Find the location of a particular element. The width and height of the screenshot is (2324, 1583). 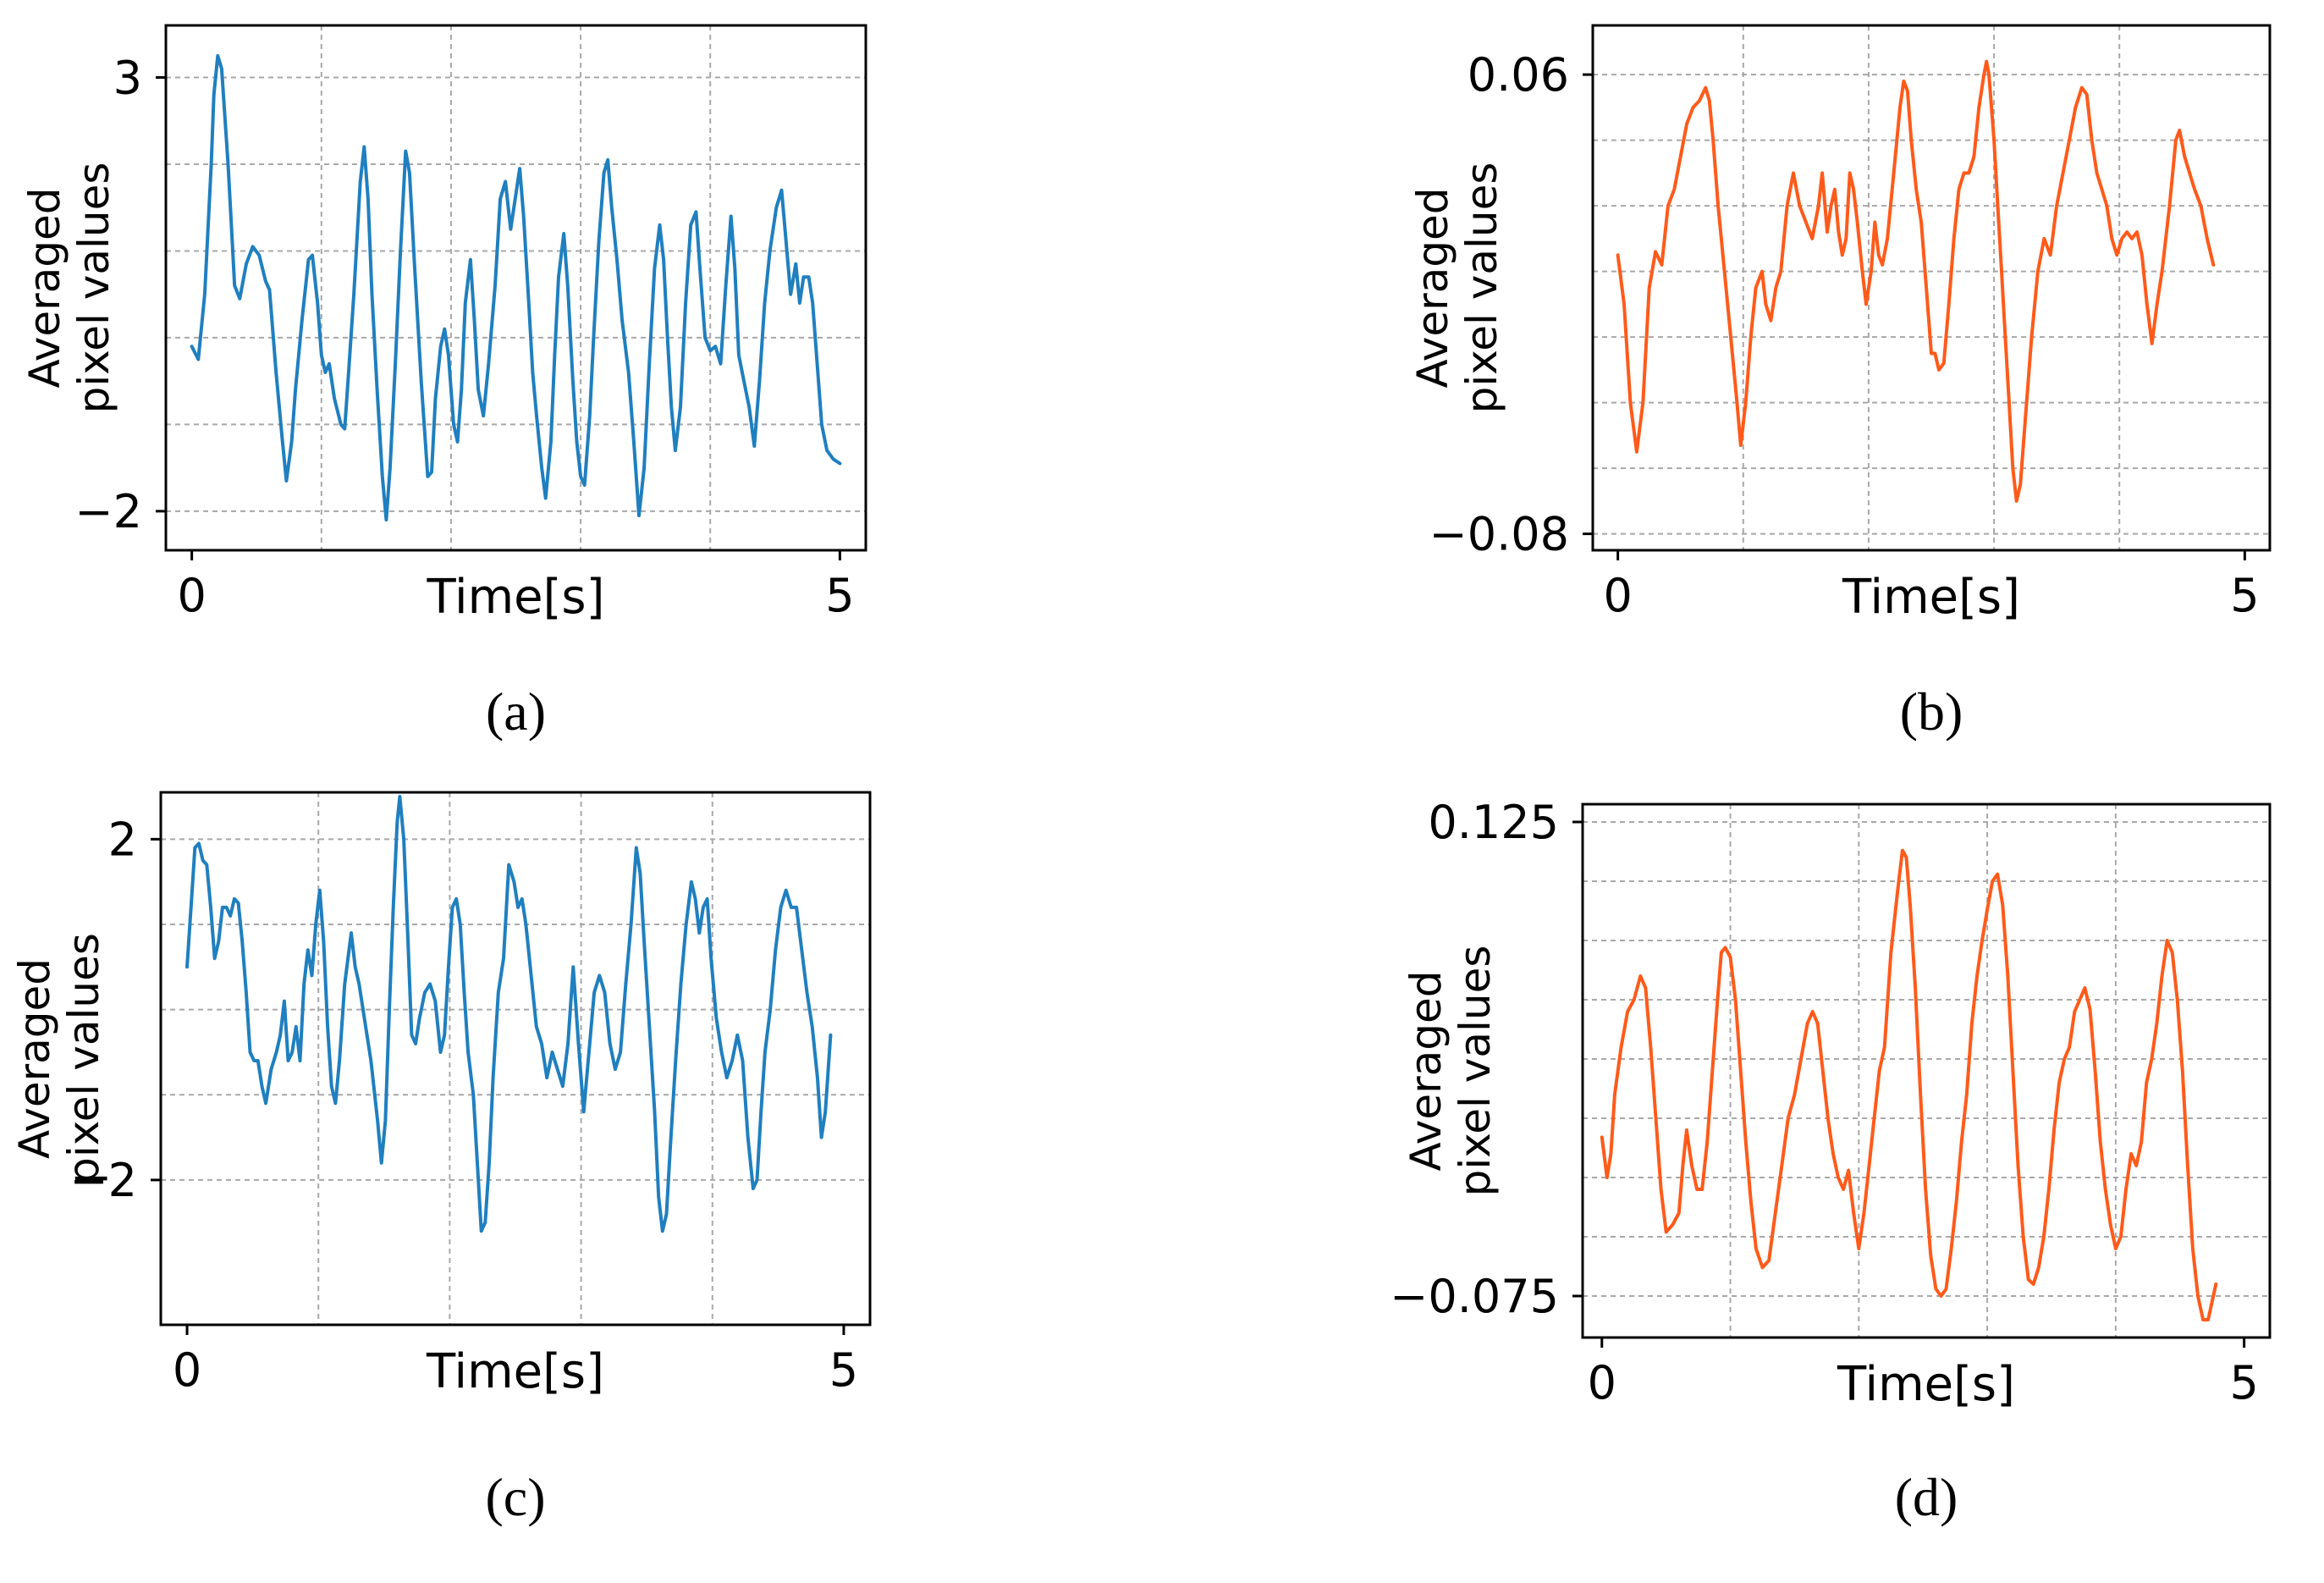

y-tick-label: −0.075 is located at coordinates (1474, 1296).